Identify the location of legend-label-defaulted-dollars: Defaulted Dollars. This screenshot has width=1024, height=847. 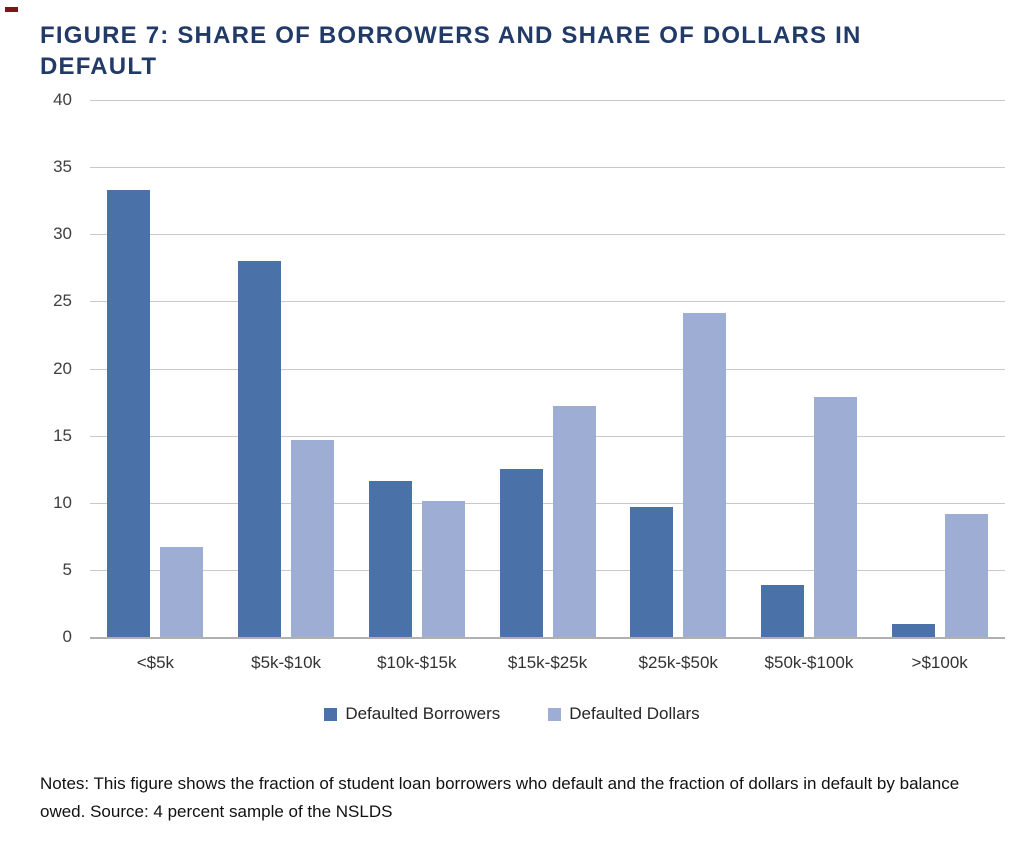
(634, 713).